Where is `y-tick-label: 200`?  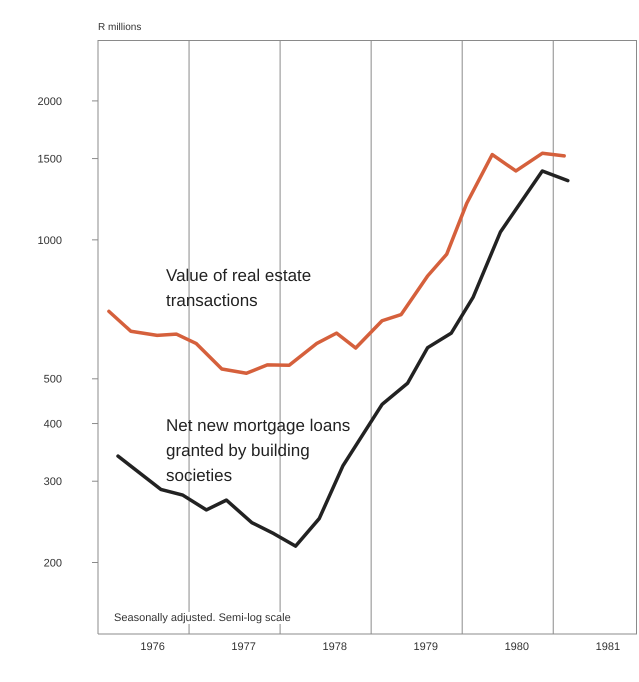 y-tick-label: 200 is located at coordinates (53, 563).